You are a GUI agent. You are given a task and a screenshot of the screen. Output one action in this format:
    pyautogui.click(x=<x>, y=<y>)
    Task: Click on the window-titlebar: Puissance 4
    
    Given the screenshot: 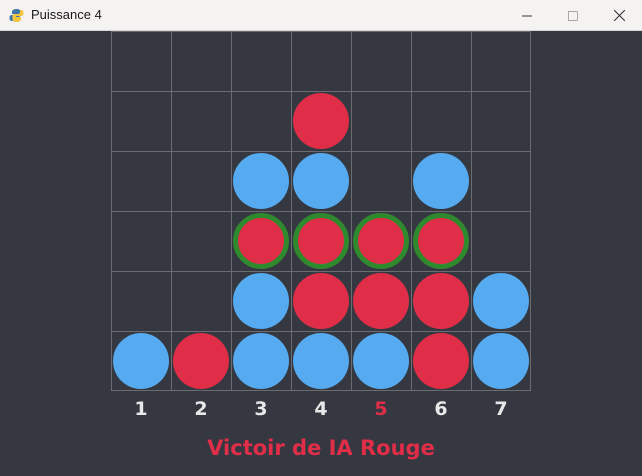 What is the action you would take?
    pyautogui.click(x=321, y=15)
    